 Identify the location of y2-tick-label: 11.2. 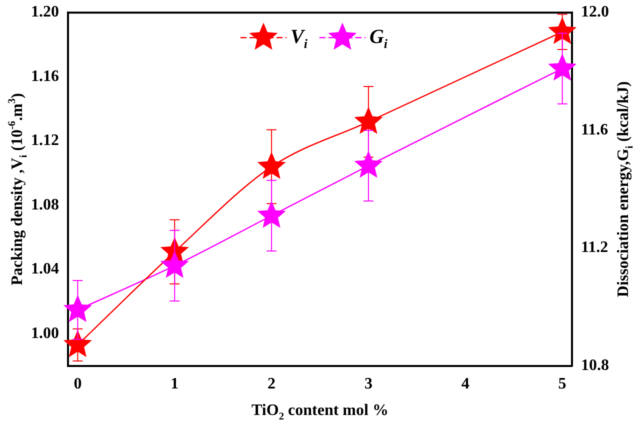
(594, 247).